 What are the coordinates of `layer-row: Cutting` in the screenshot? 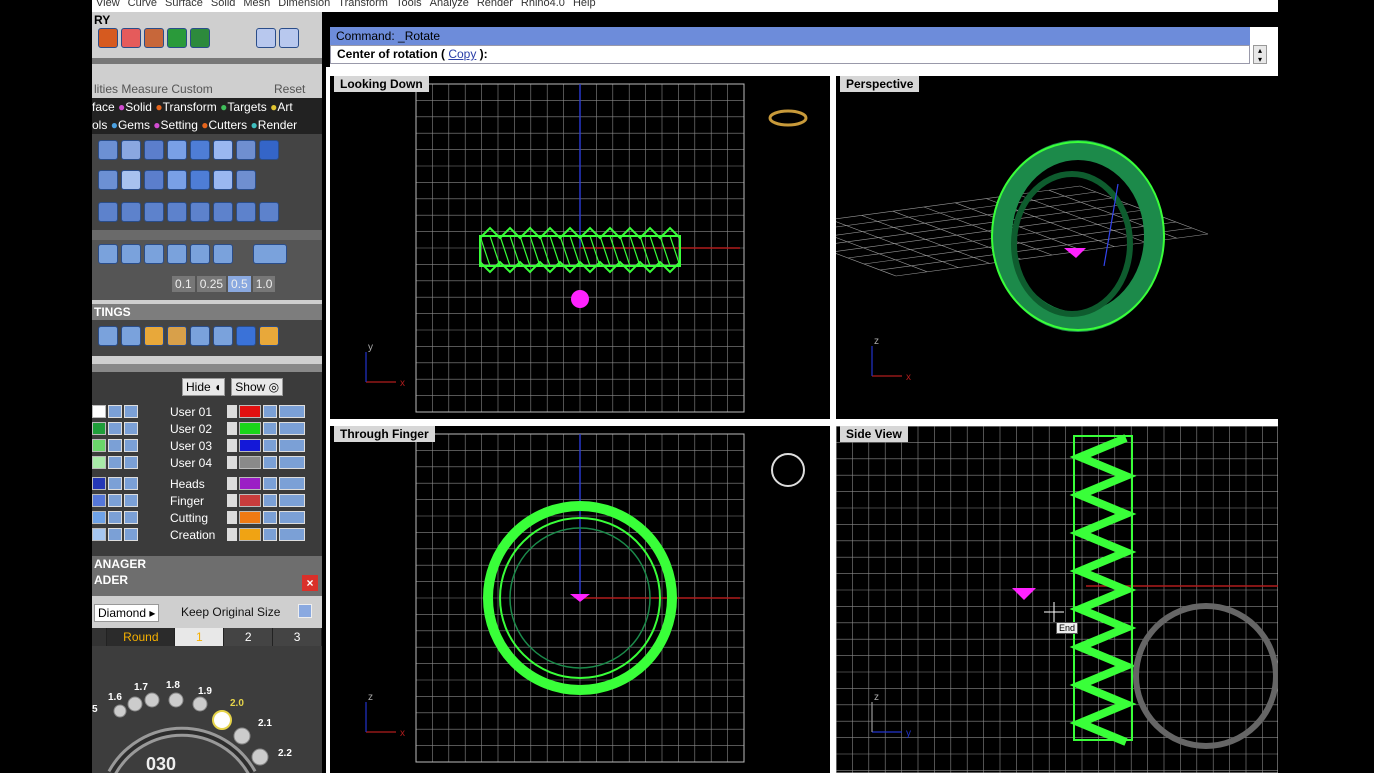 It's located at (237, 517).